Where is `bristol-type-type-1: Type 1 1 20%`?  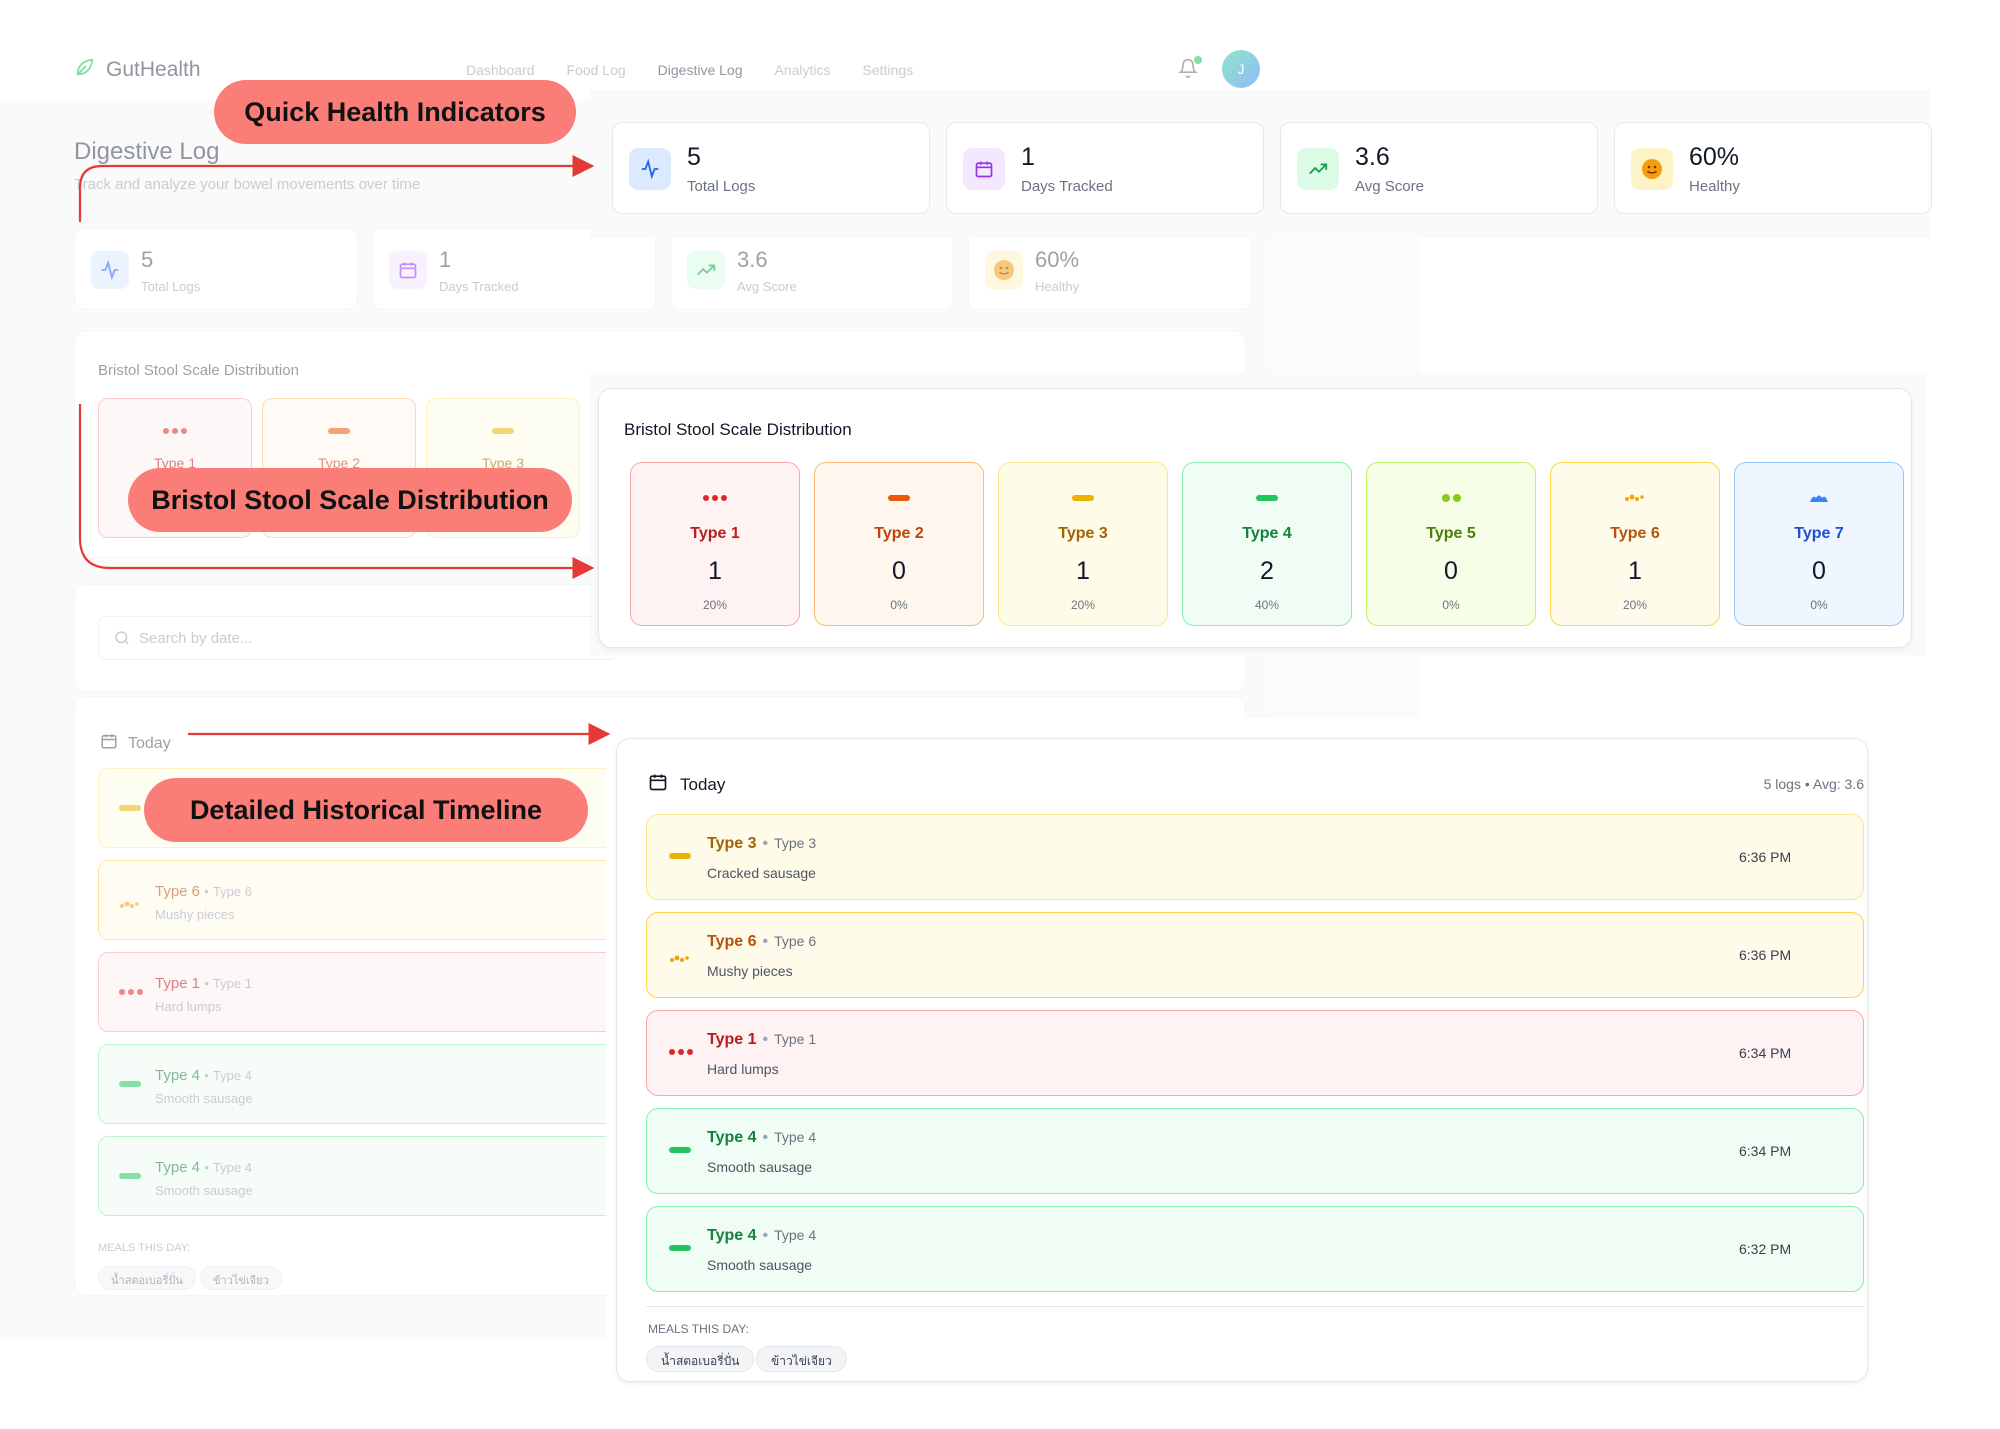 bristol-type-type-1: Type 1 1 20% is located at coordinates (715, 544).